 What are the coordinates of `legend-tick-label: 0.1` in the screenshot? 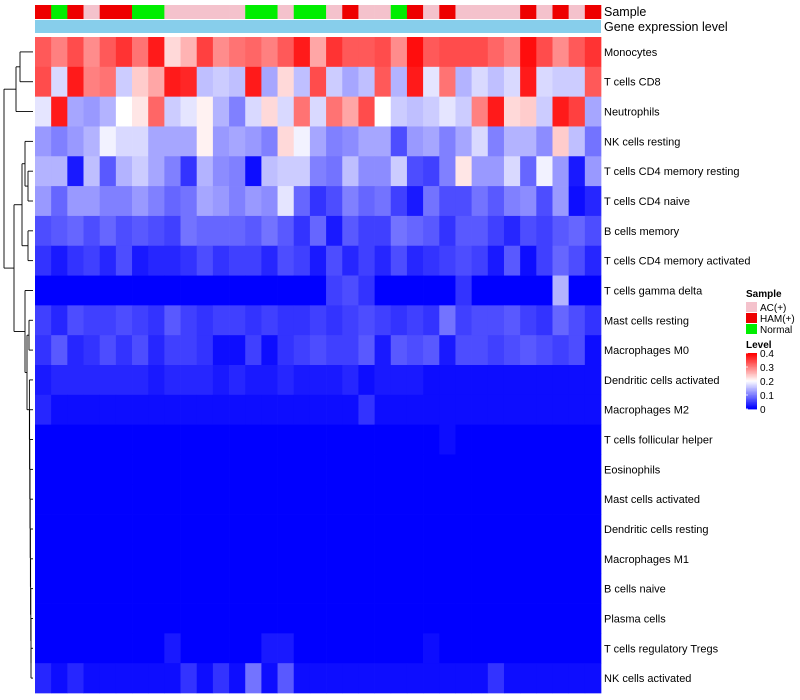 It's located at (767, 396).